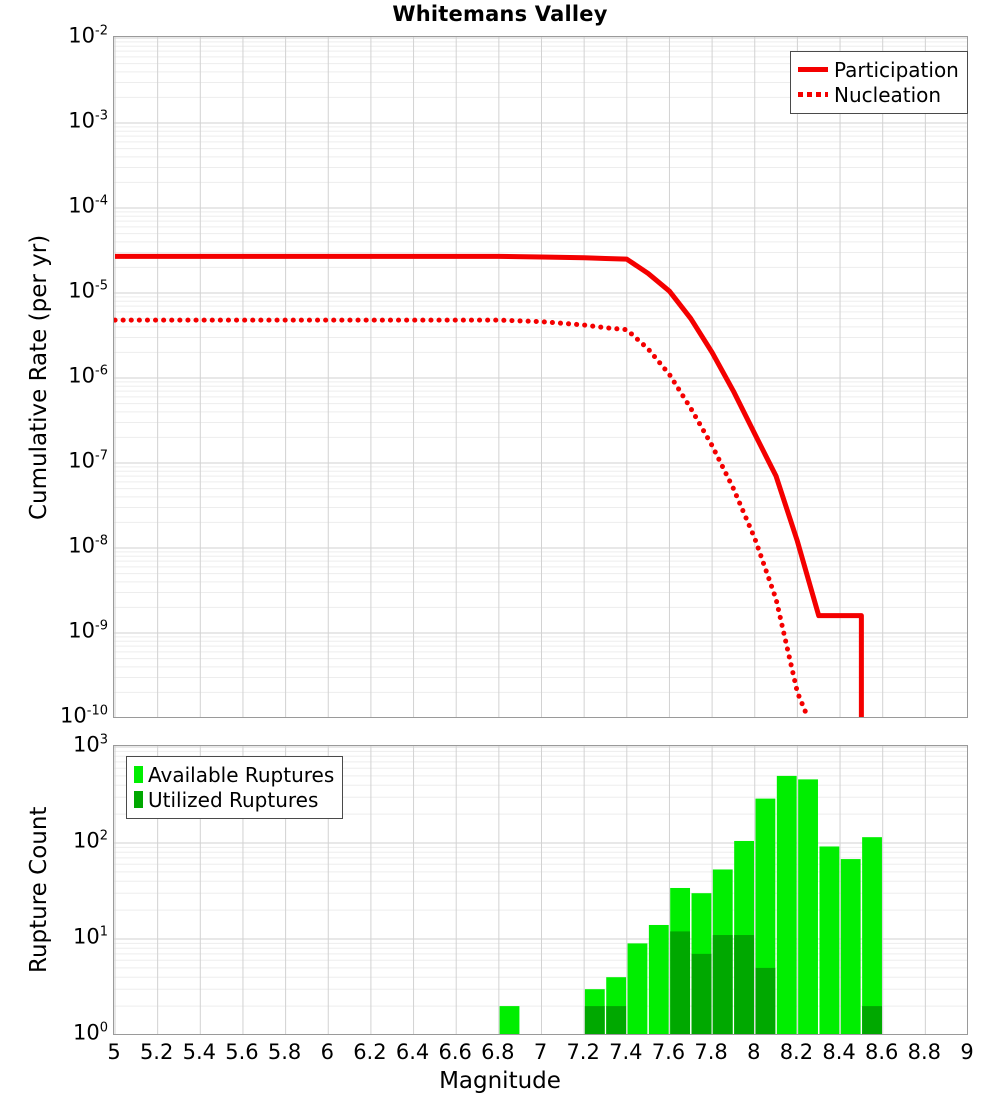 The height and width of the screenshot is (1100, 1000). I want to click on x-axis-tick-label: 8, so click(754, 1052).